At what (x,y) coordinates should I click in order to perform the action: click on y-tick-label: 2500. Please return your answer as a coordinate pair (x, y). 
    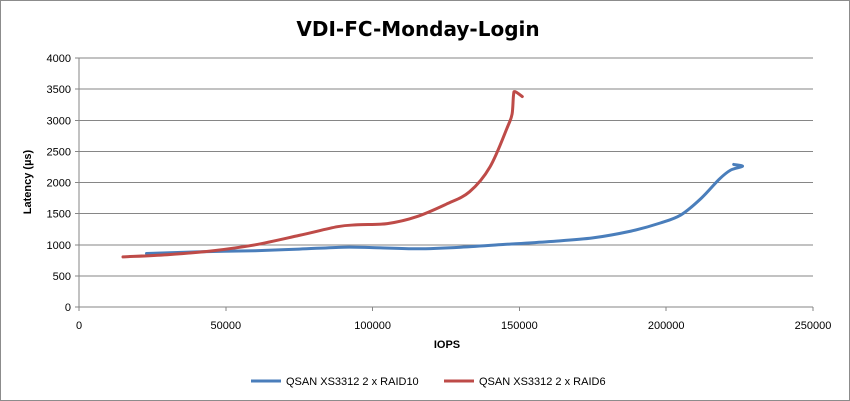
    Looking at the image, I should click on (59, 152).